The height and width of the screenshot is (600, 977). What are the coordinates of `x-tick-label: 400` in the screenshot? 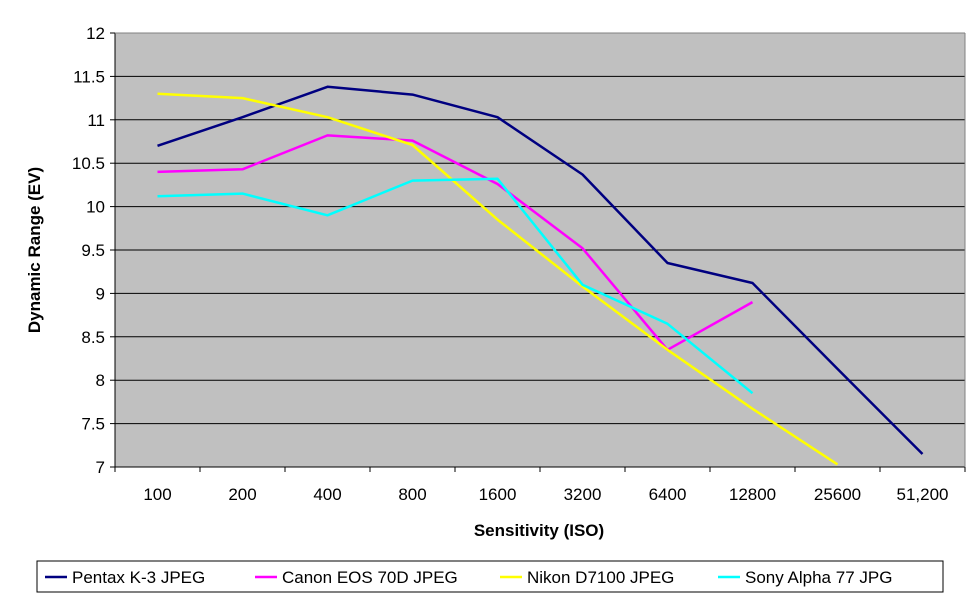 It's located at (327, 494).